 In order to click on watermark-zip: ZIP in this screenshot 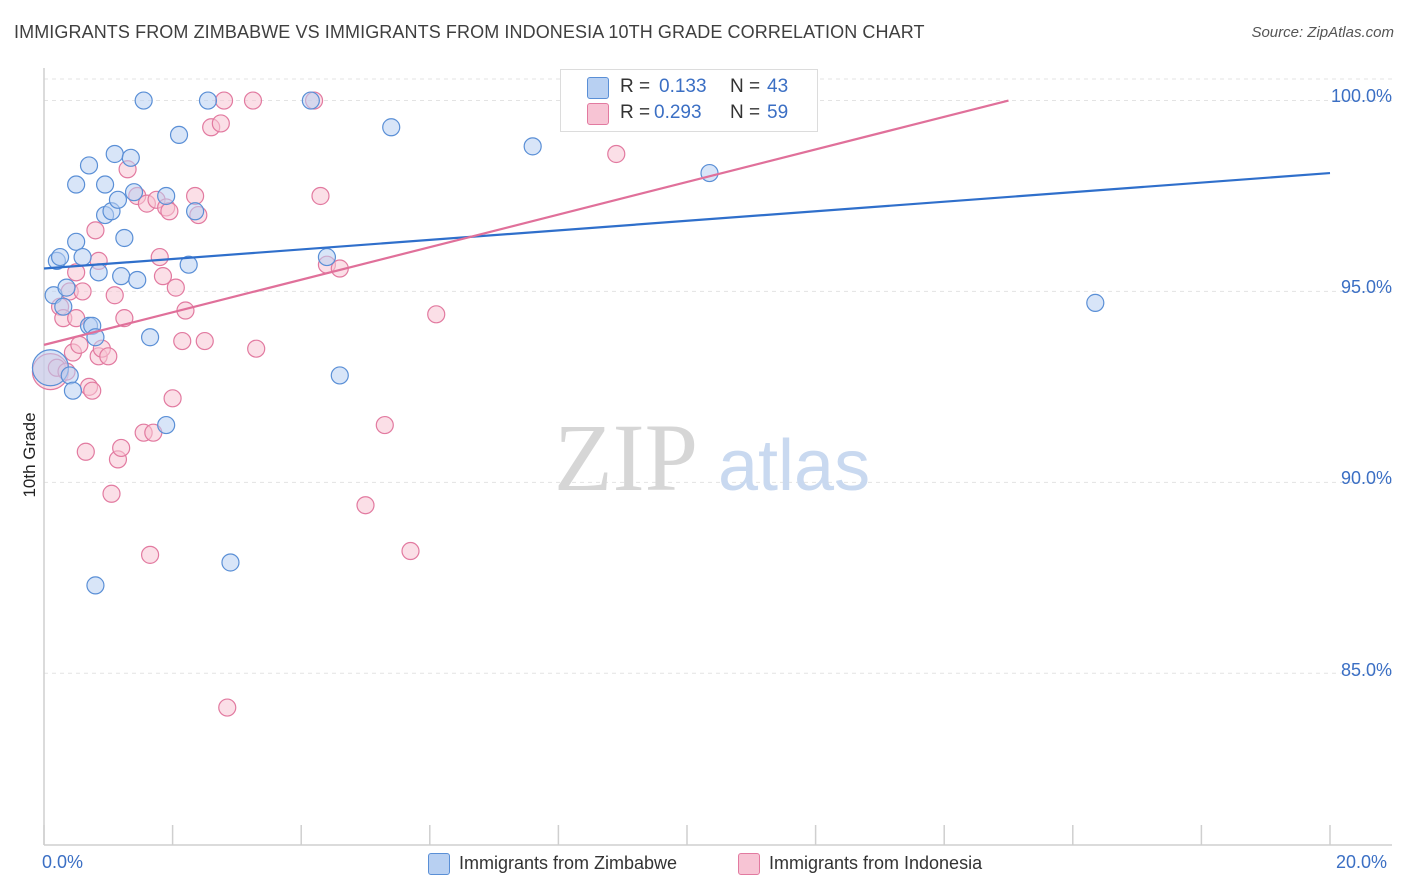, I will do `click(626, 457)`.